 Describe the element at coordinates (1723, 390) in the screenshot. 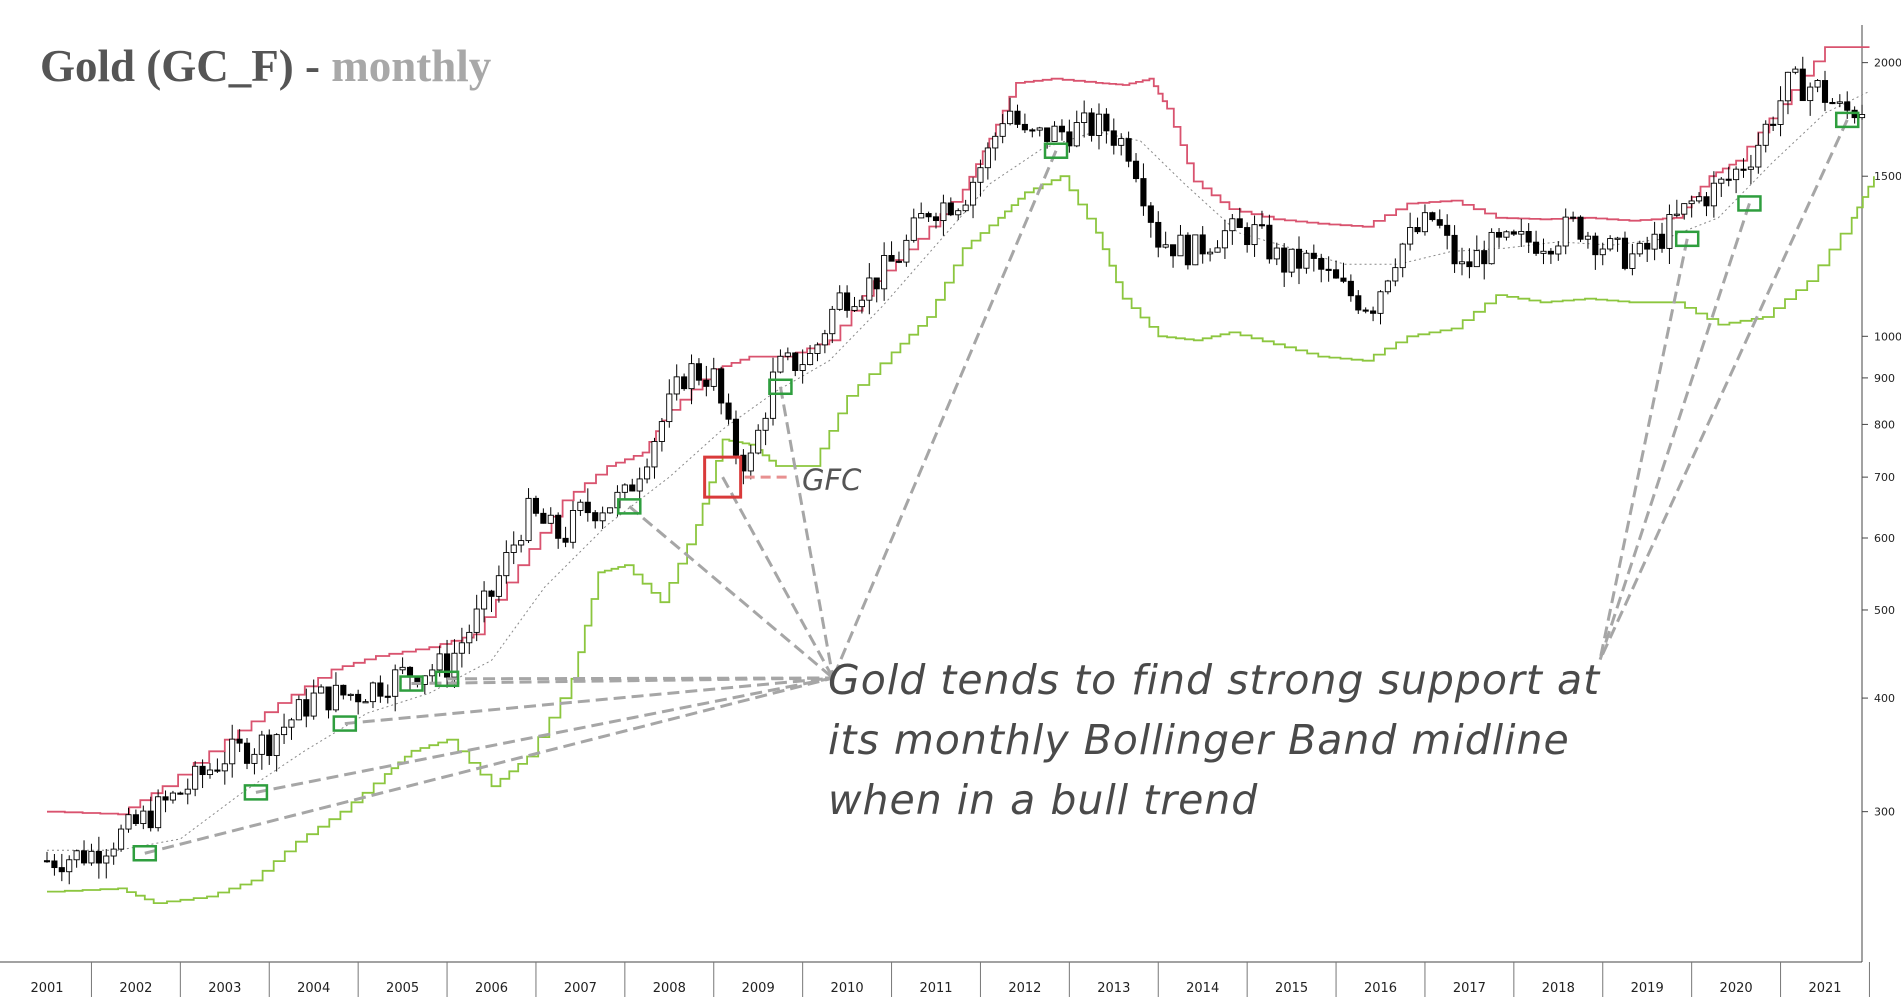

I see `support-dashed-line` at that location.